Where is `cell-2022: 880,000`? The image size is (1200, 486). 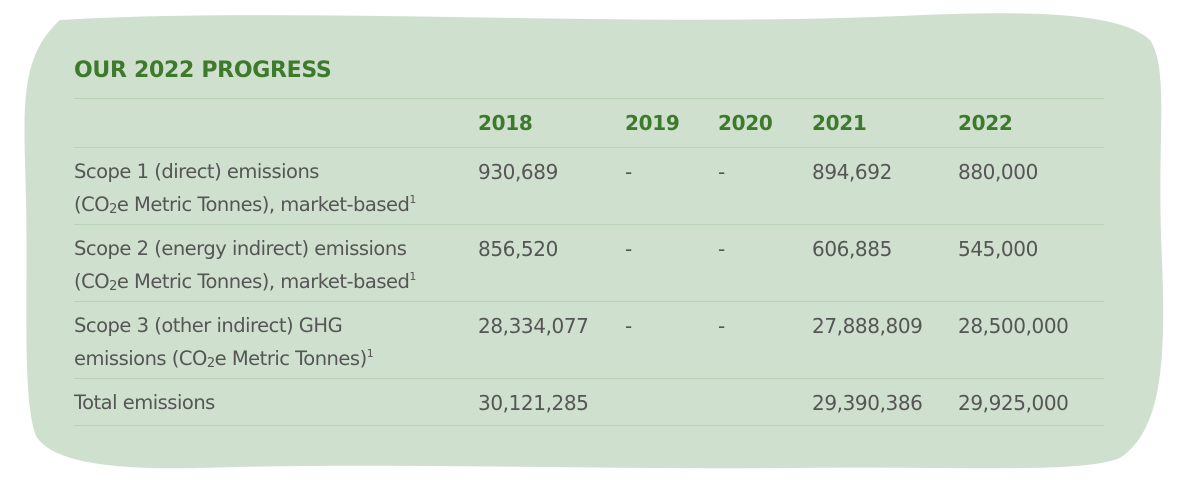 cell-2022: 880,000 is located at coordinates (998, 172).